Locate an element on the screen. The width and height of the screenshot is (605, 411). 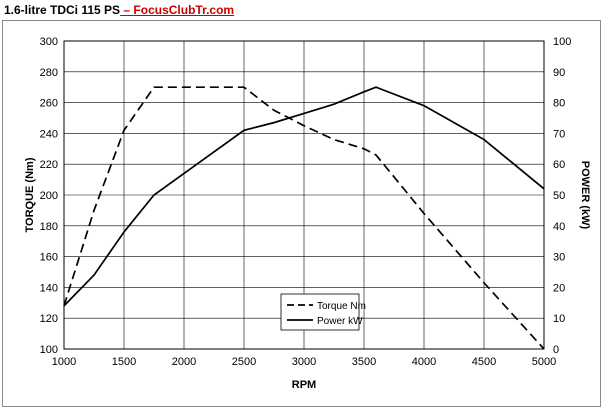
x-tick-label: 4500 is located at coordinates (484, 362).